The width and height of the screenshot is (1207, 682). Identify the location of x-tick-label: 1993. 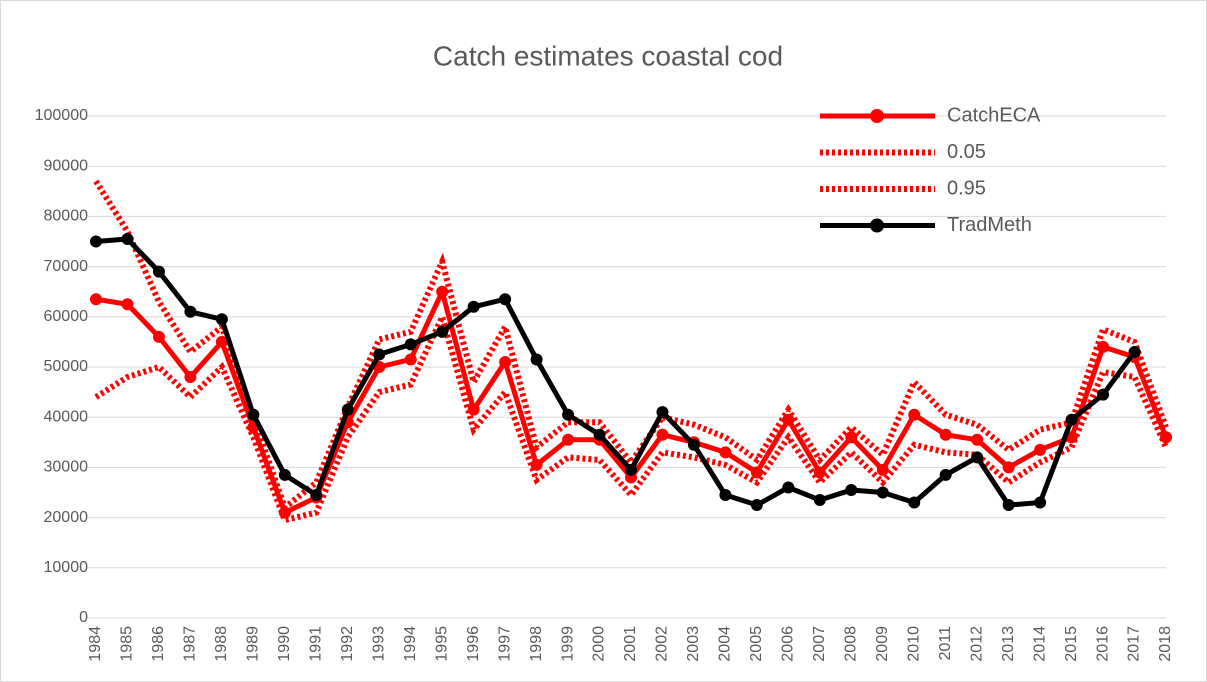
(378, 644).